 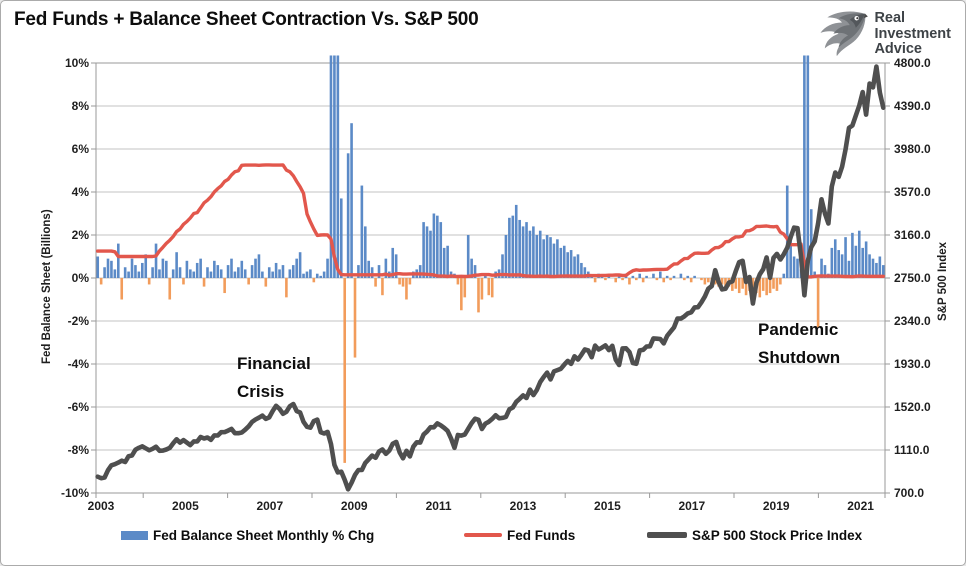 I want to click on left-axis-tick-label: 10%, so click(x=77, y=63).